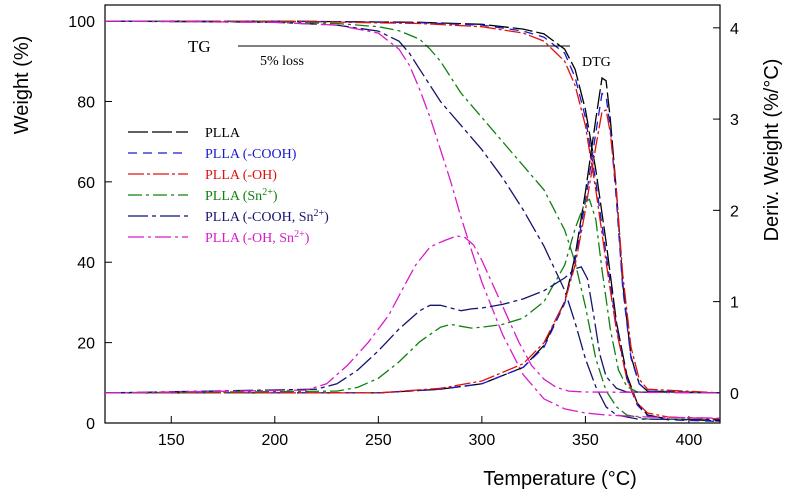  Describe the element at coordinates (90, 424) in the screenshot. I see `y-left-tick-label-0: 0` at that location.